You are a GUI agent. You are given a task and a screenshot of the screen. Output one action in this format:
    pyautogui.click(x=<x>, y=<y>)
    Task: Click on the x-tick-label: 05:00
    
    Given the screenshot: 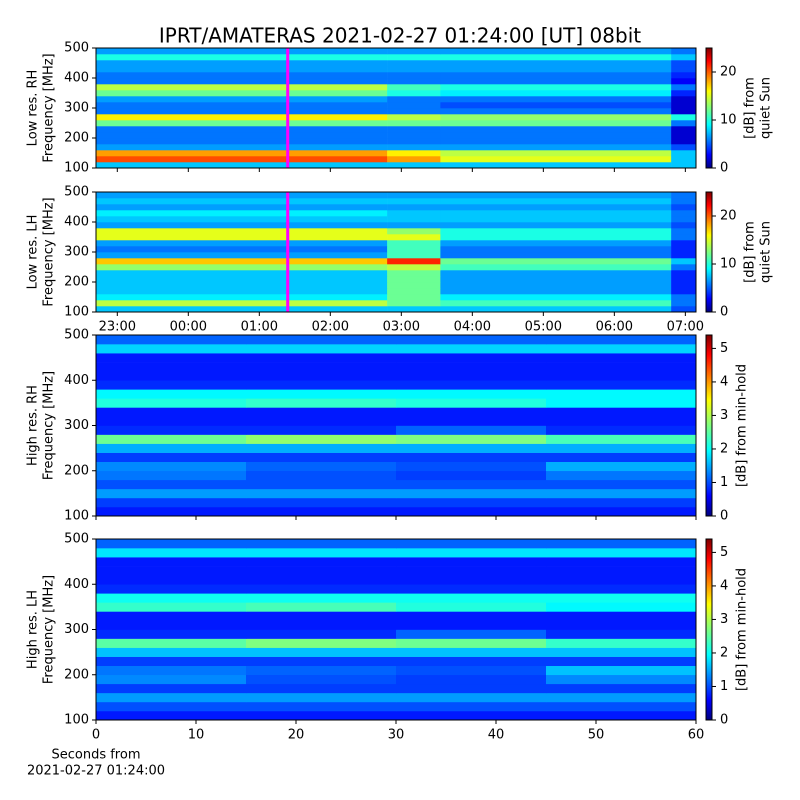 What is the action you would take?
    pyautogui.click(x=543, y=327)
    